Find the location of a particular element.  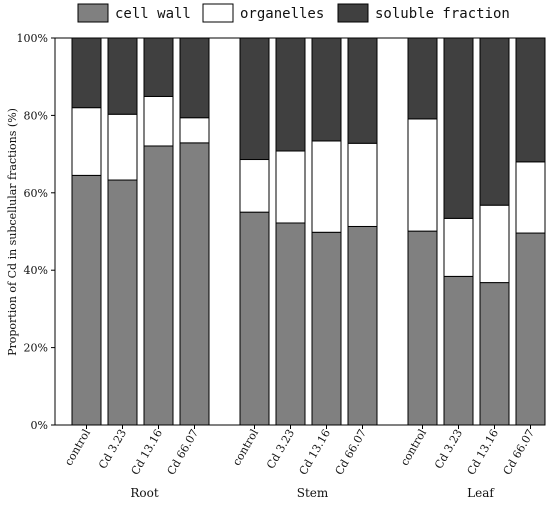

bar-leaf-1-soluble-fraction is located at coordinates (422, 78).